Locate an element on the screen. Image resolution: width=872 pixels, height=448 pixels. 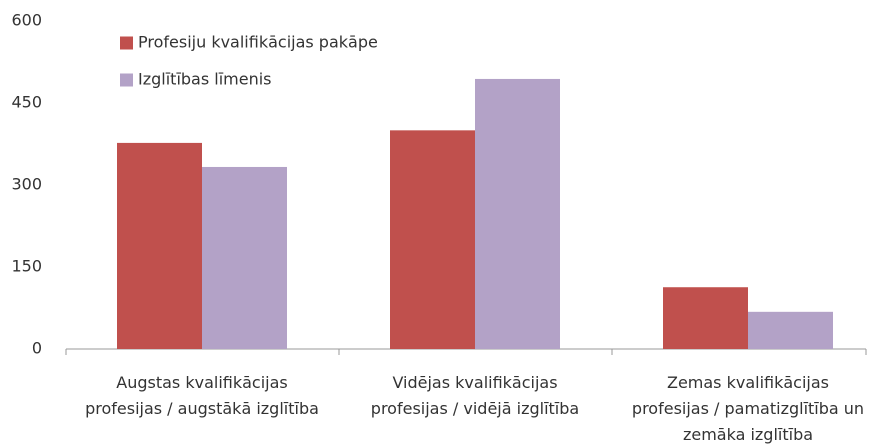
y-tick-label: 0 is located at coordinates (37, 348).